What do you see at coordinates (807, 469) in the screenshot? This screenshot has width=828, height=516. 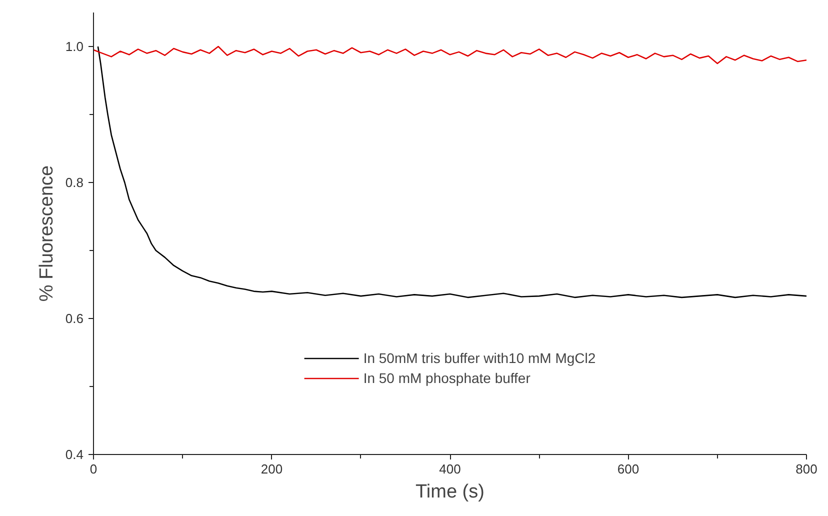 I see `x-tick-label: 800` at bounding box center [807, 469].